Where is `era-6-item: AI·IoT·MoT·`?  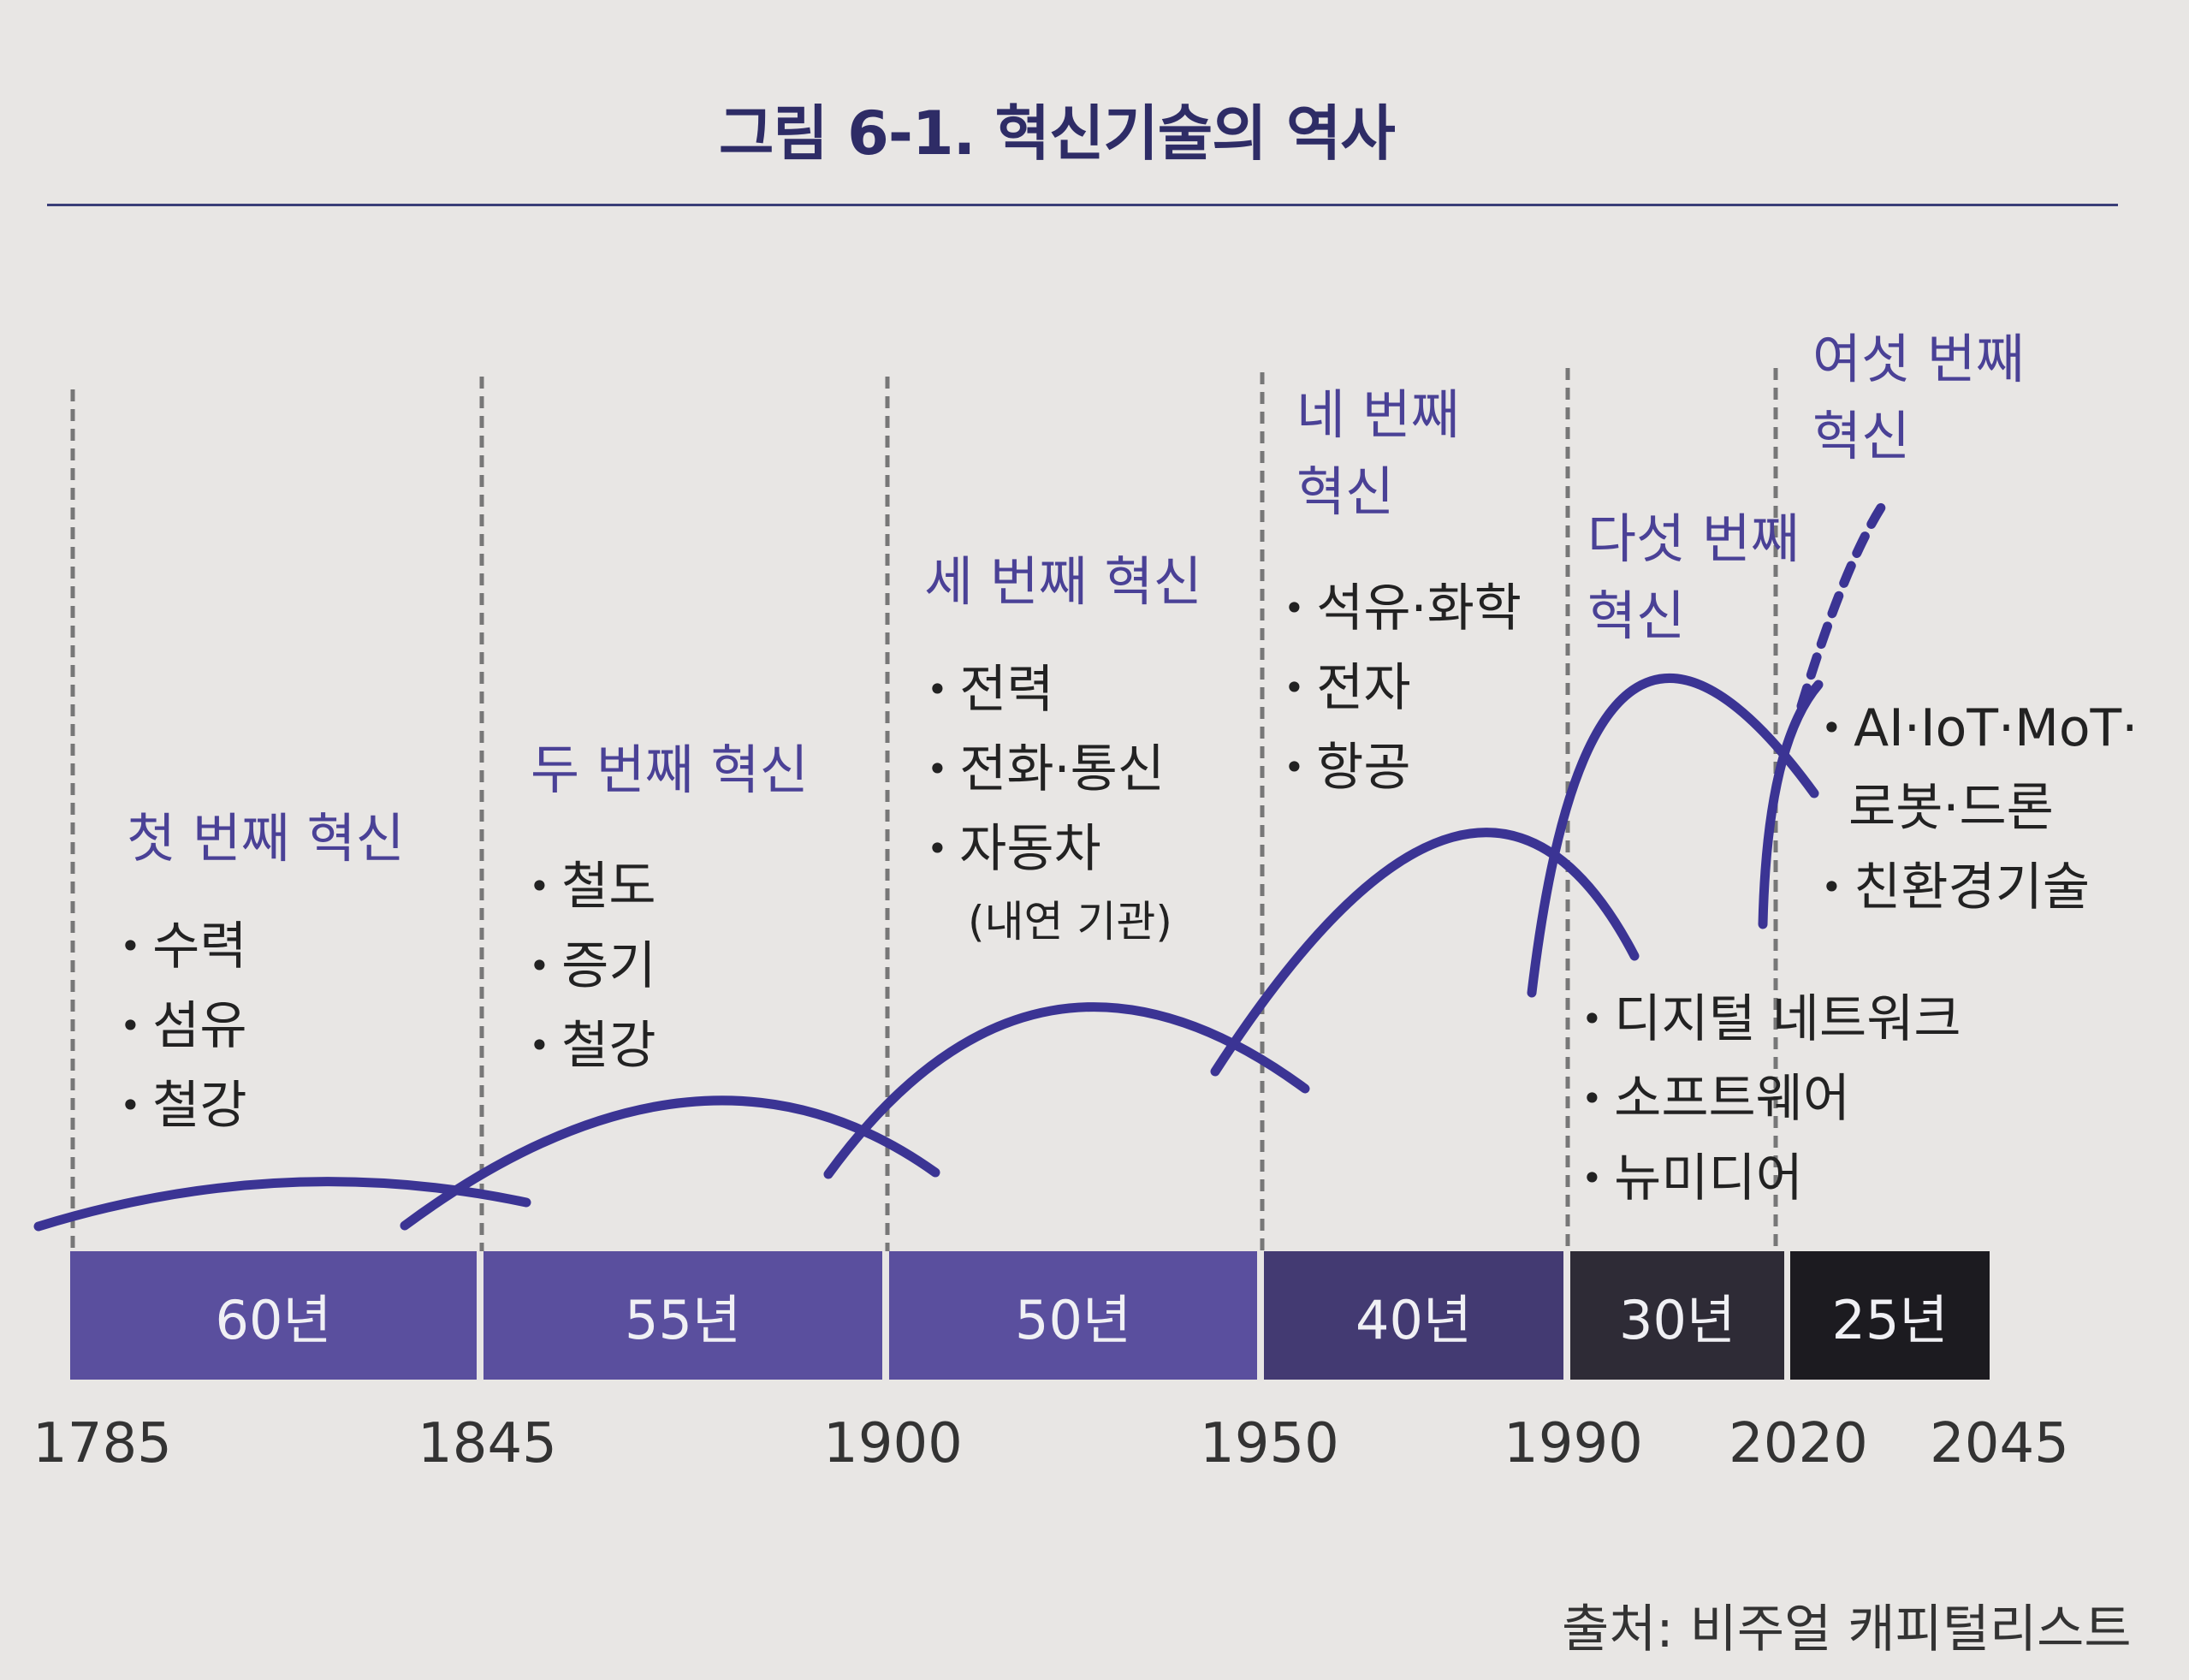 era-6-item: AI·IoT·MoT· is located at coordinates (1979, 729).